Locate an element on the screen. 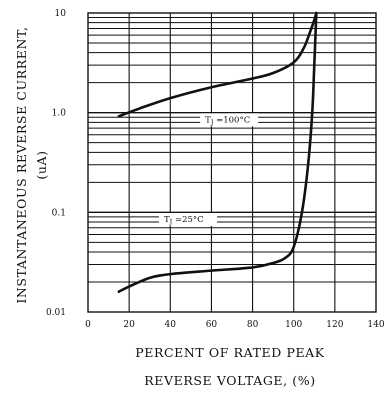 The image size is (391, 395). x-tick-label: 40 is located at coordinates (171, 325).